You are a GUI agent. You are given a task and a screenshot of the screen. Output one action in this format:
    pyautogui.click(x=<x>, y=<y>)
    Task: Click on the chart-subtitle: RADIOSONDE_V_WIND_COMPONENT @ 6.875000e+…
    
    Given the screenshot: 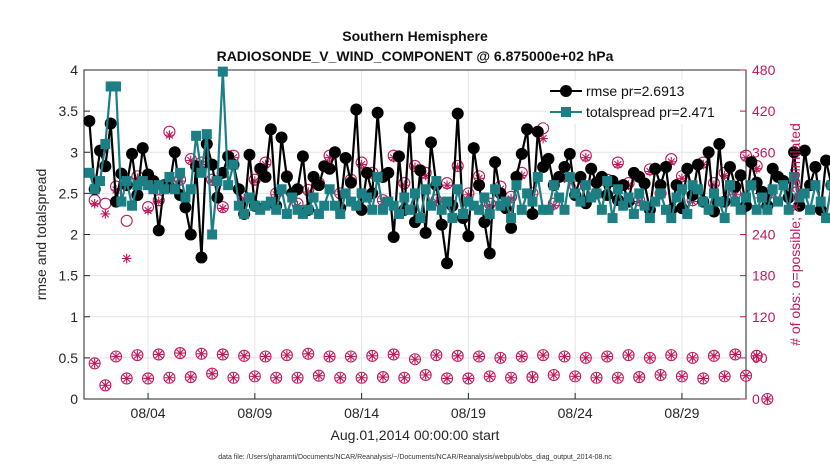 What is the action you would take?
    pyautogui.click(x=415, y=56)
    